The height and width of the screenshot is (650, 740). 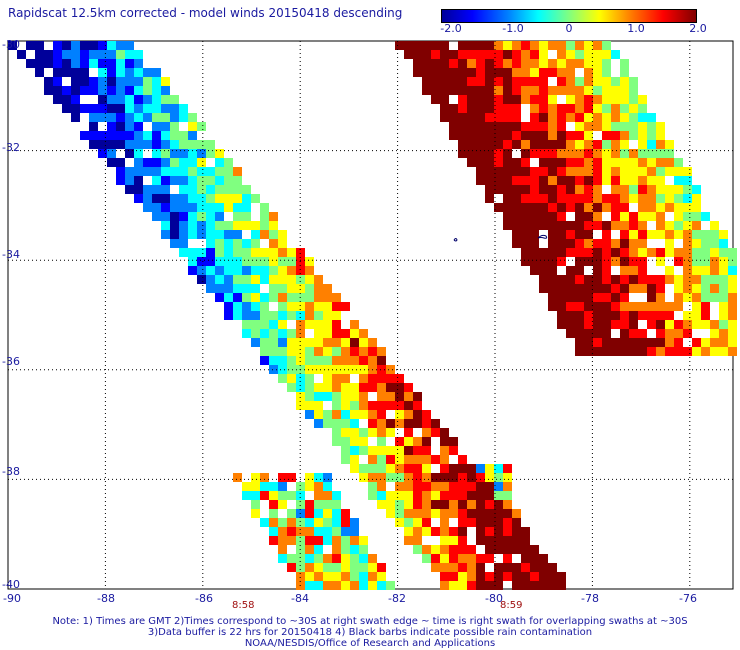 I want to click on coastline-islands, so click(x=500, y=238).